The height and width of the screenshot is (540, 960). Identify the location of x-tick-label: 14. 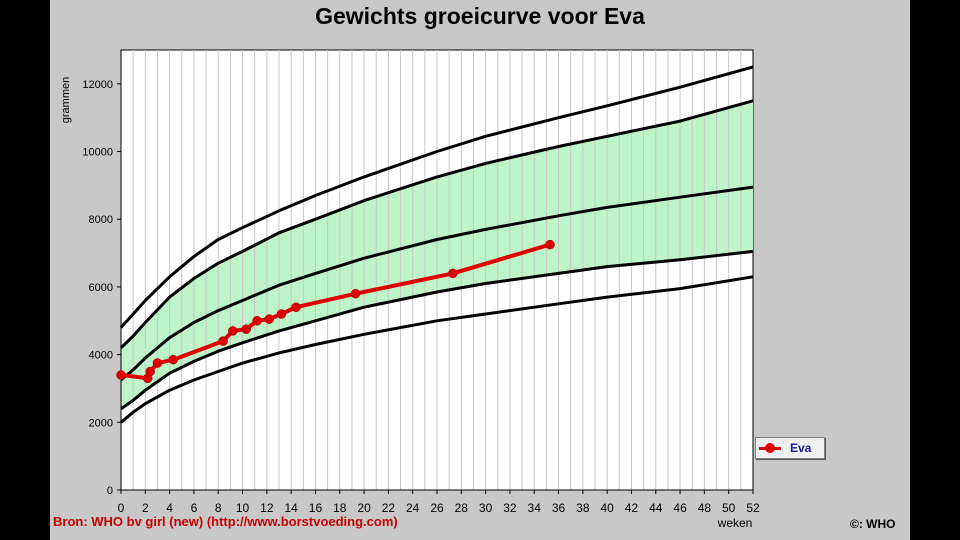
(291, 508).